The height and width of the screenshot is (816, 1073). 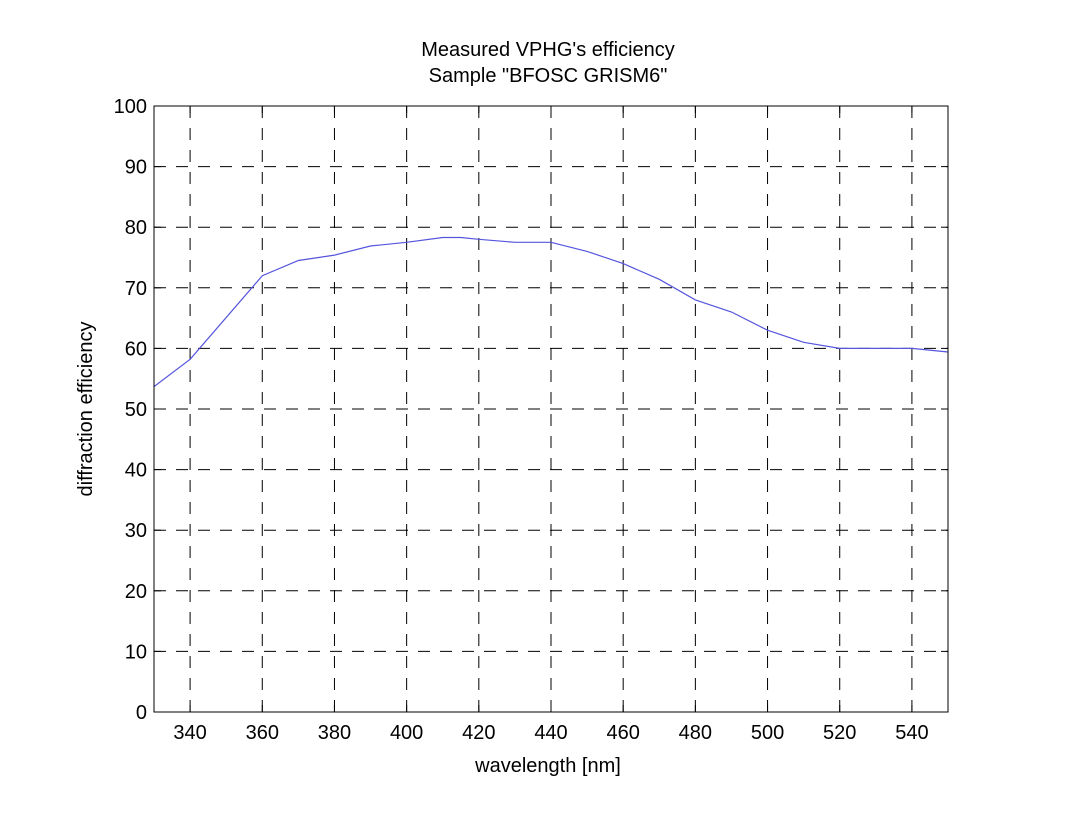 I want to click on y-tick-label: 50, so click(x=136, y=410).